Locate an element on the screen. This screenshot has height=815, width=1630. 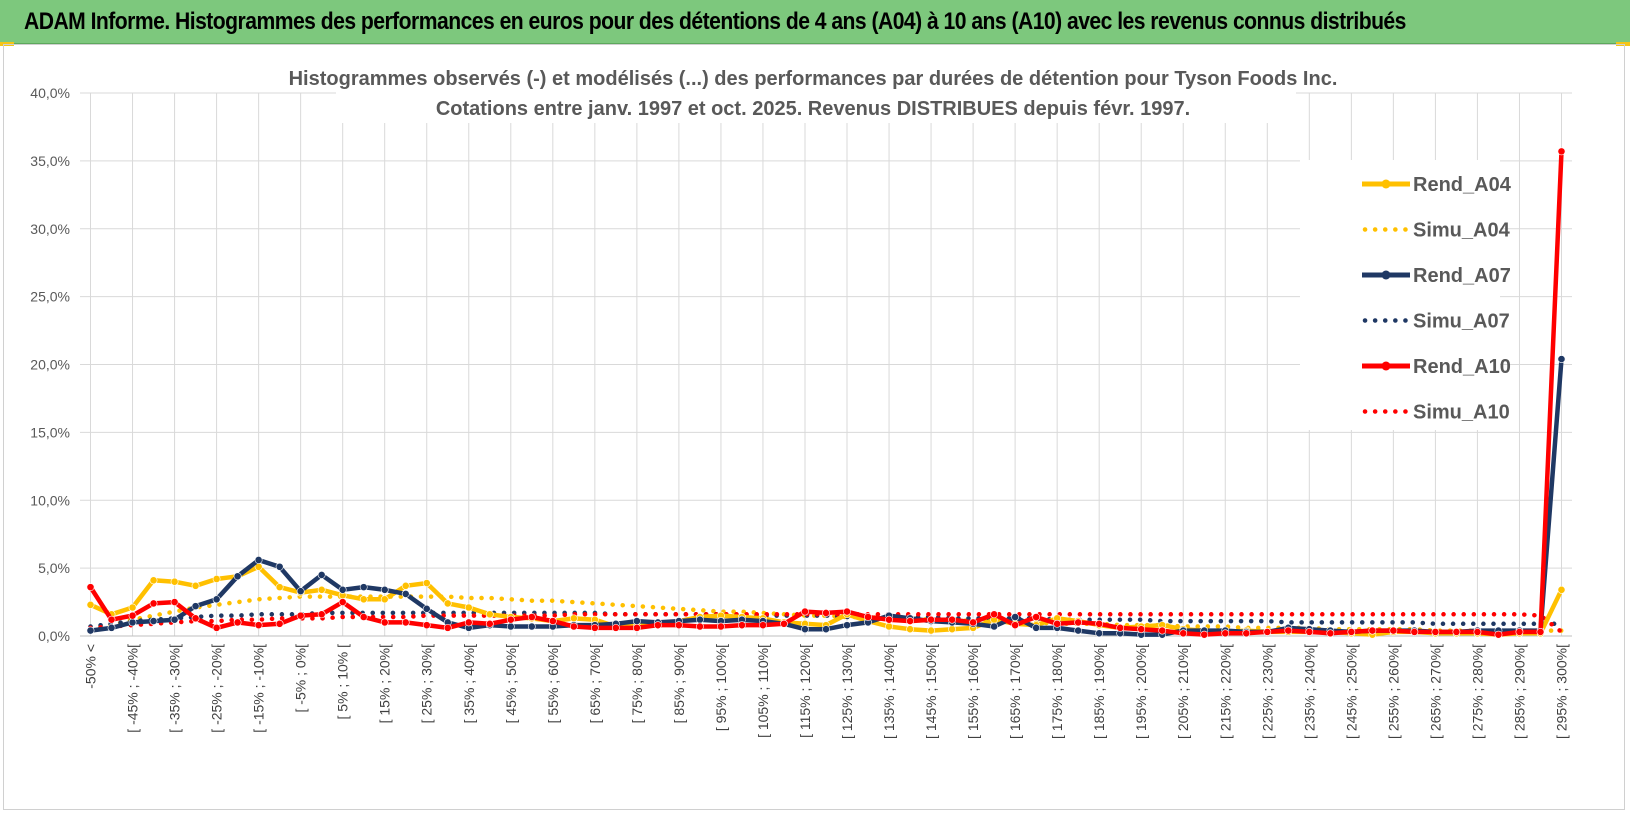
legend-marker-rend-a04 is located at coordinates (1386, 184).